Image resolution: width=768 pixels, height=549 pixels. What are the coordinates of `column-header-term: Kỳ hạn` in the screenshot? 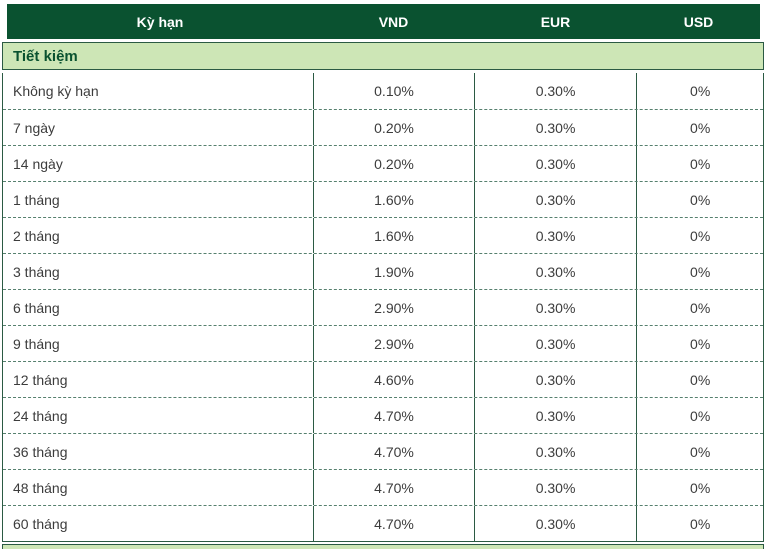 It's located at (160, 21).